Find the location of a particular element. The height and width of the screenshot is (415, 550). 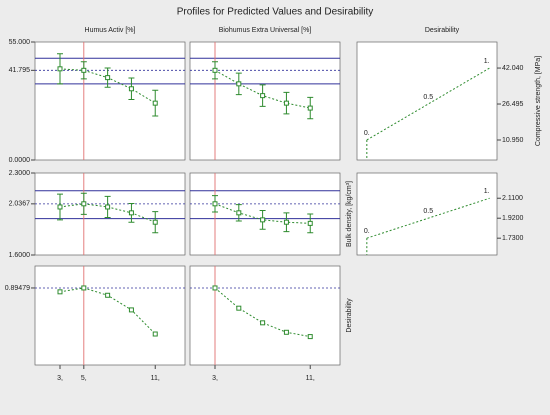

y-tick-label: 26.495 is located at coordinates (513, 104).